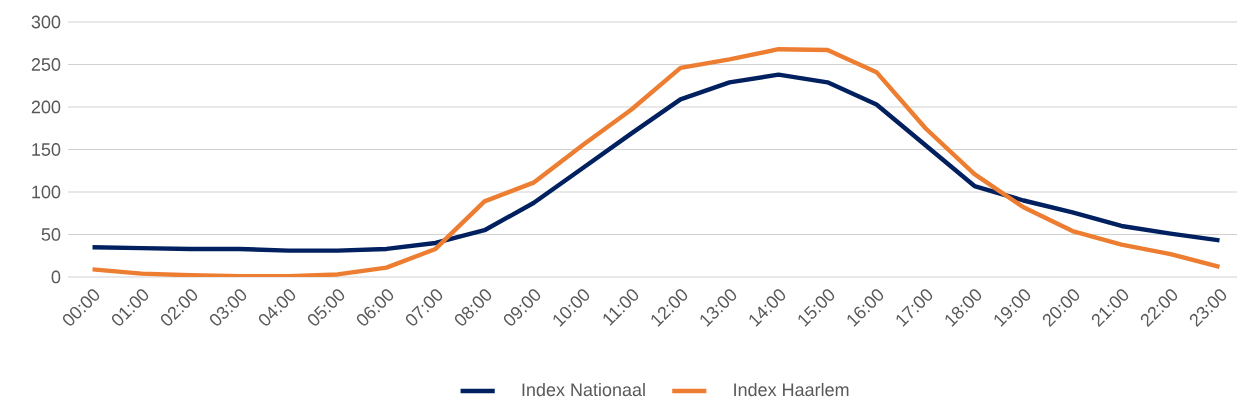 The height and width of the screenshot is (401, 1237). I want to click on legend-label: Index Haarlem, so click(791, 389).